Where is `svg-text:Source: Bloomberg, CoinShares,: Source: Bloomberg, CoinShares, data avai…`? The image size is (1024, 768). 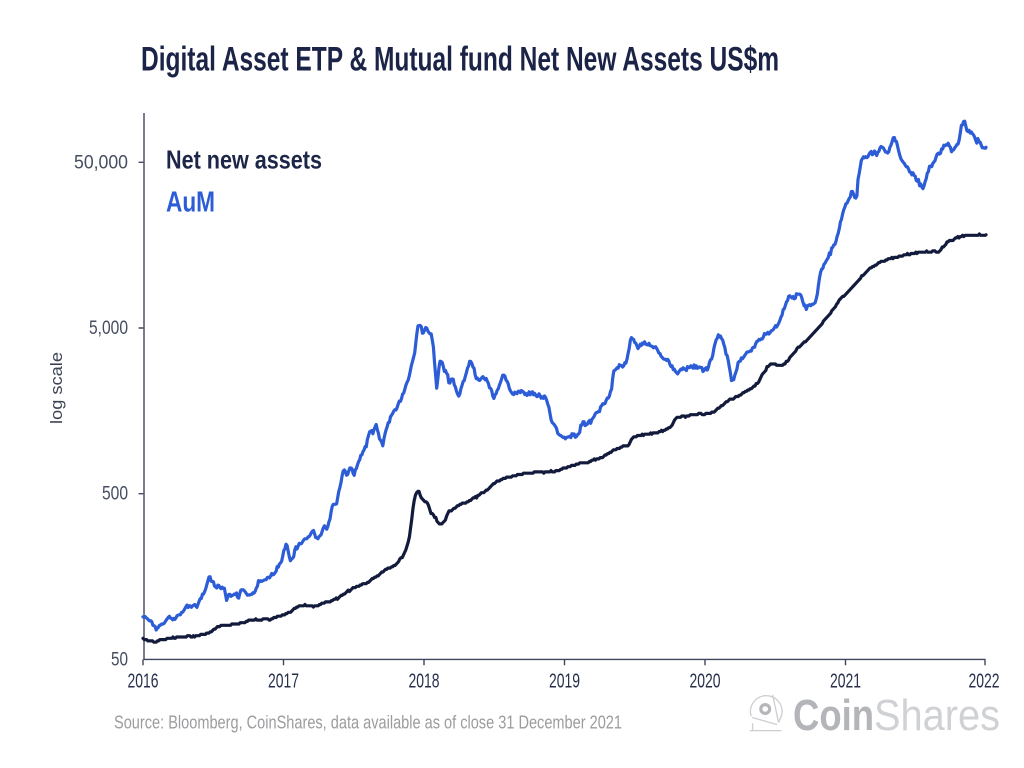 svg-text:Source: Bloomberg, CoinShares,: Source: Bloomberg, CoinShares, data avai… is located at coordinates (368, 723).